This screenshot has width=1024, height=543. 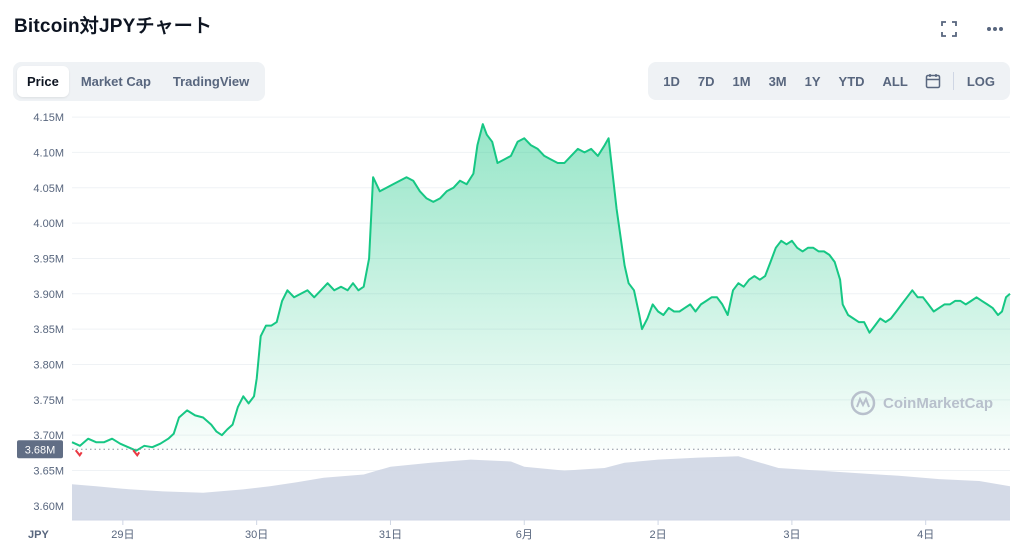 What do you see at coordinates (933, 81) in the screenshot?
I see `calendar-icon` at bounding box center [933, 81].